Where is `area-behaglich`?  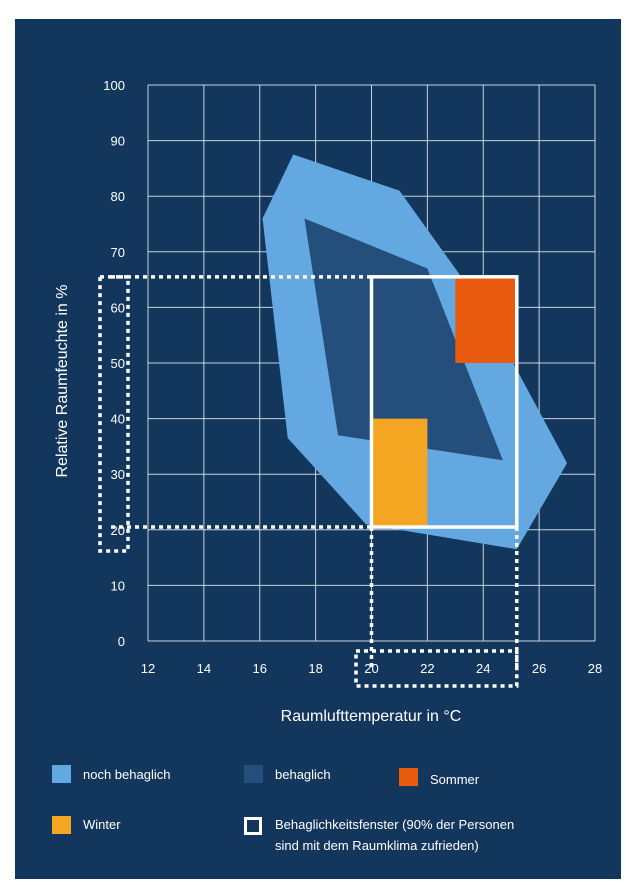
area-behaglich is located at coordinates (403, 339).